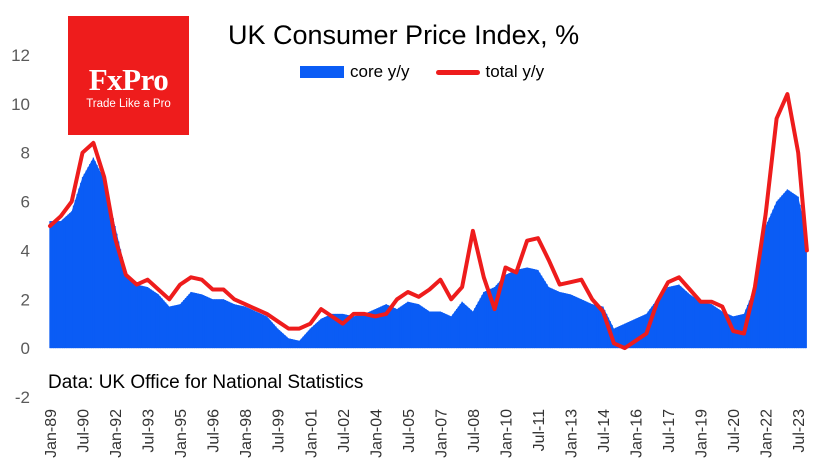 The width and height of the screenshot is (835, 470). I want to click on legend-label-core: core y/y, so click(380, 71).